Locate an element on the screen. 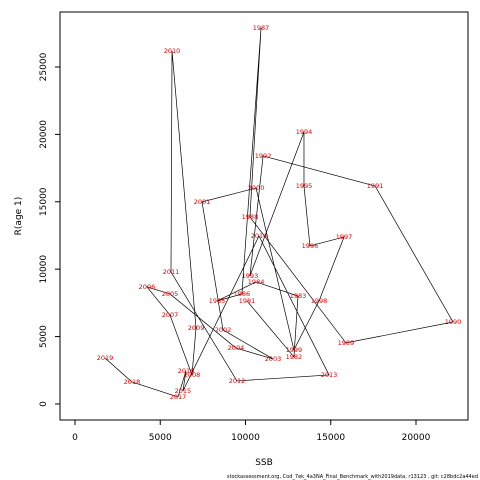  x-tick-label: 15000 is located at coordinates (330, 438).